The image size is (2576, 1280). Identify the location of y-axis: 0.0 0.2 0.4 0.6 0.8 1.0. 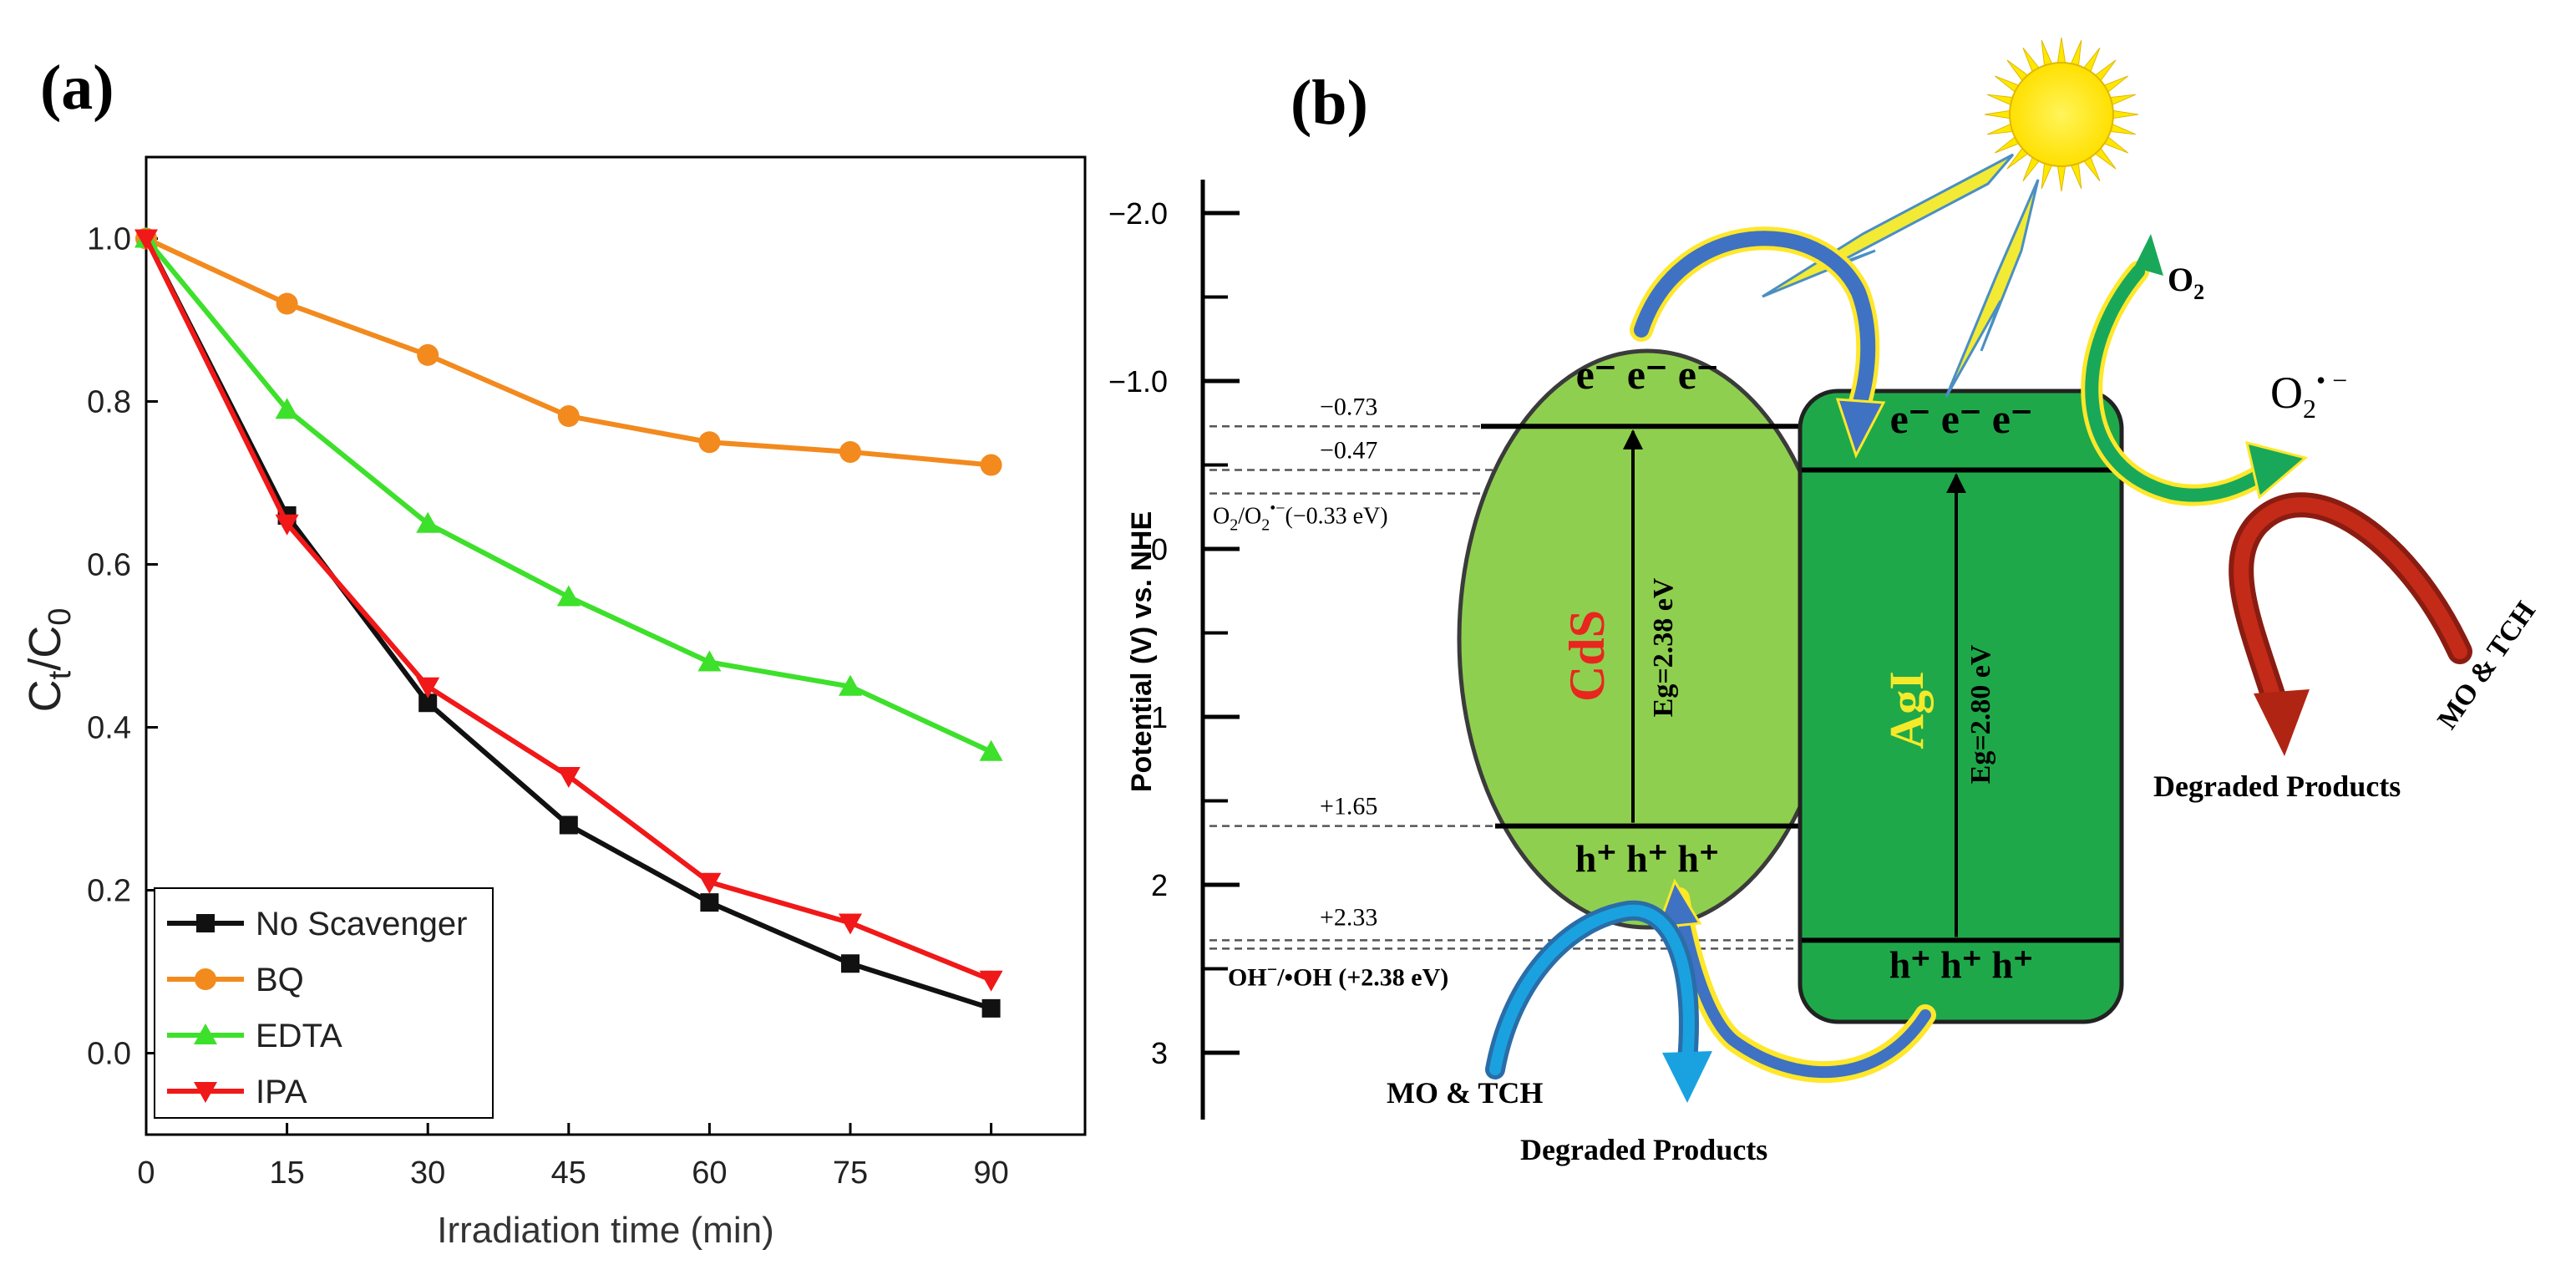
(122, 647).